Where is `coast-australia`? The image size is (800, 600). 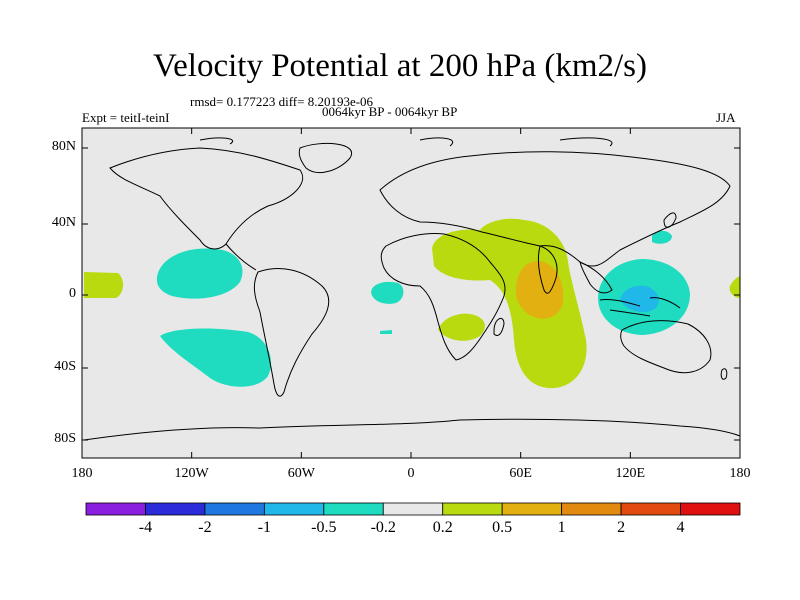 coast-australia is located at coordinates (666, 347).